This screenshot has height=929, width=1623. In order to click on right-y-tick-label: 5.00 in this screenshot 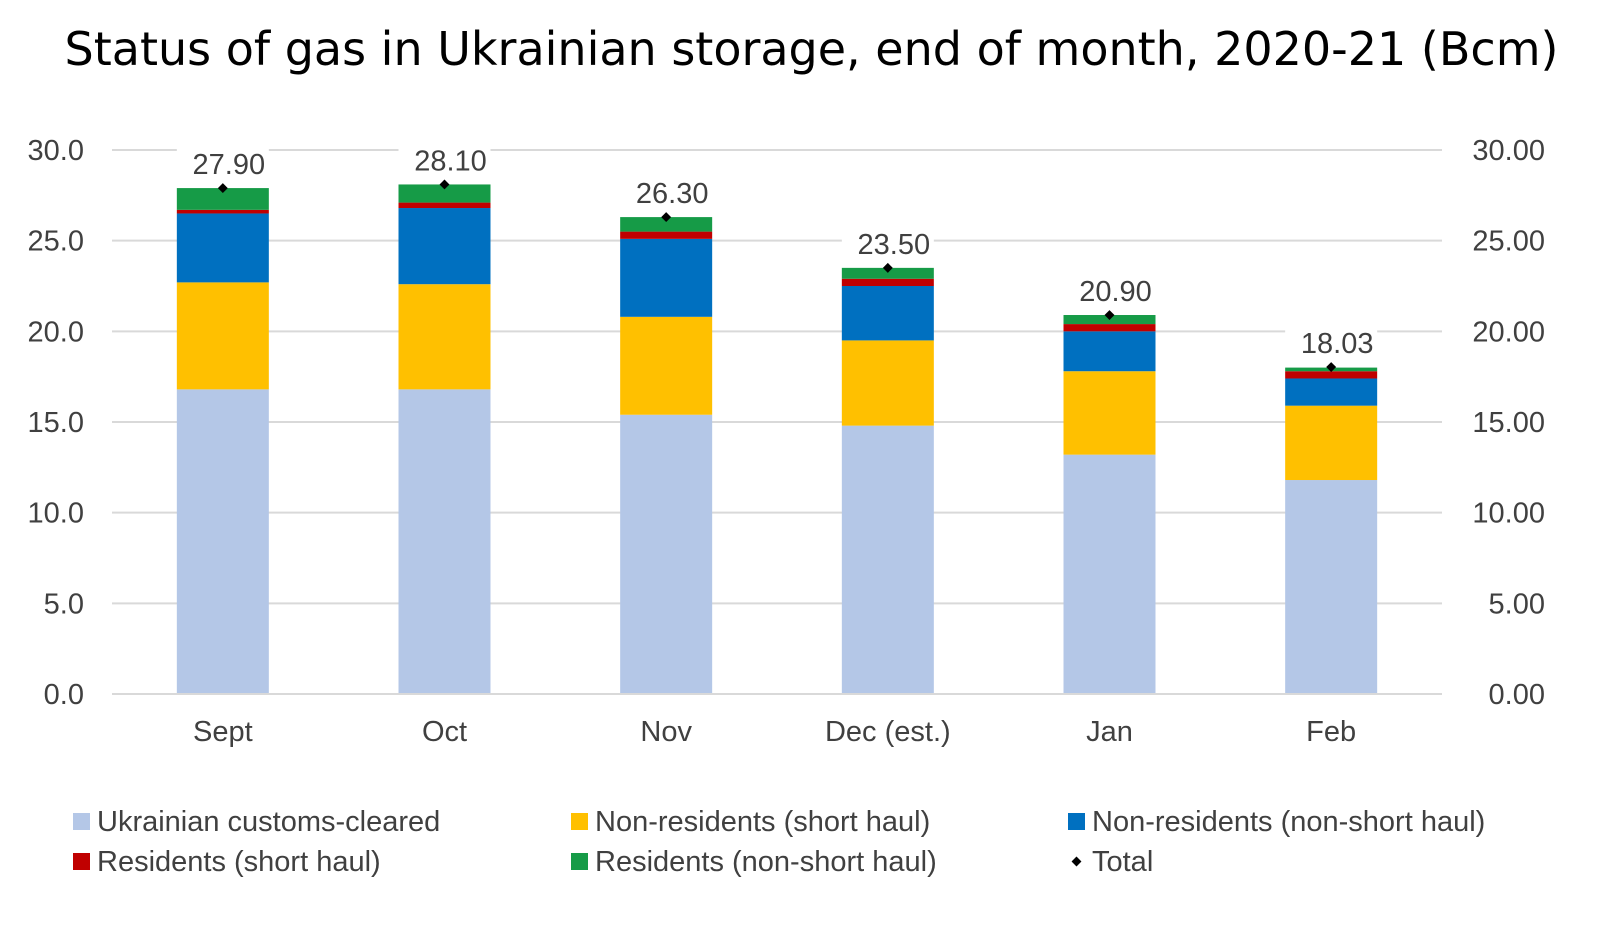, I will do `click(1517, 604)`.